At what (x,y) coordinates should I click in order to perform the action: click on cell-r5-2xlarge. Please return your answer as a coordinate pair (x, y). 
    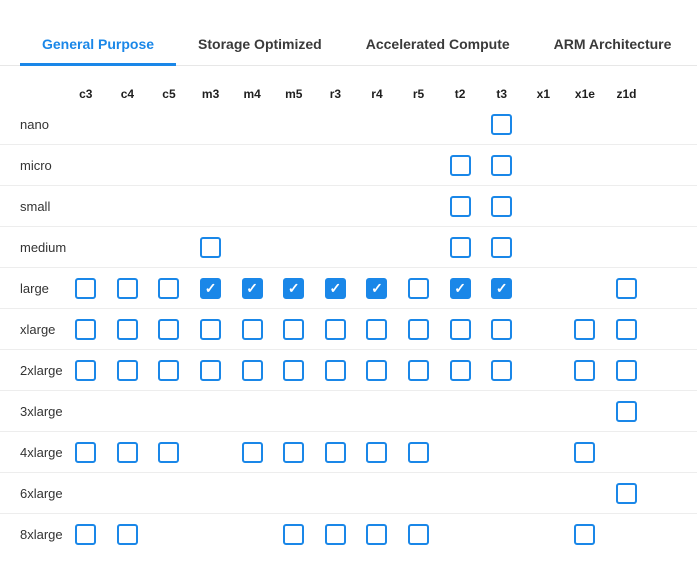
    Looking at the image, I should click on (419, 370).